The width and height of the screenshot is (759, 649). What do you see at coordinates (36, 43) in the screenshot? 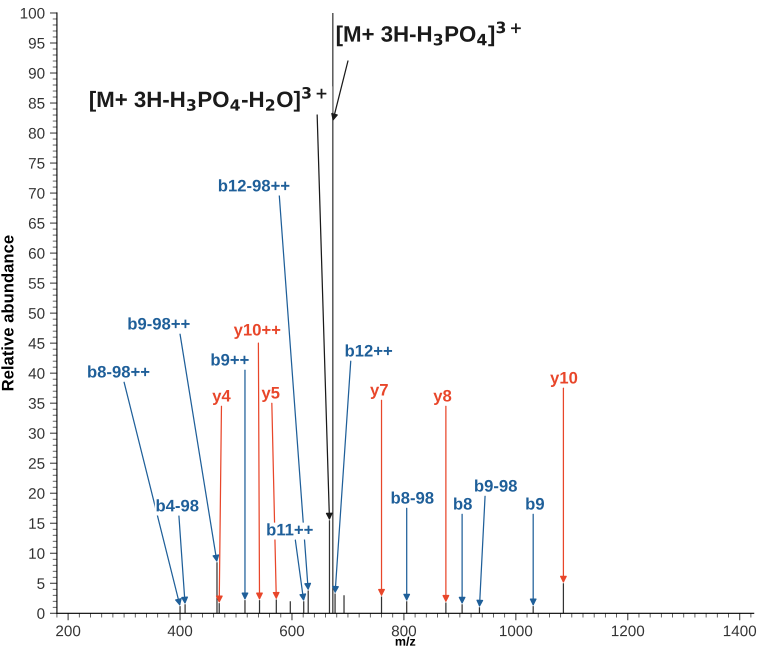
I see `y-tick-label: 95` at bounding box center [36, 43].